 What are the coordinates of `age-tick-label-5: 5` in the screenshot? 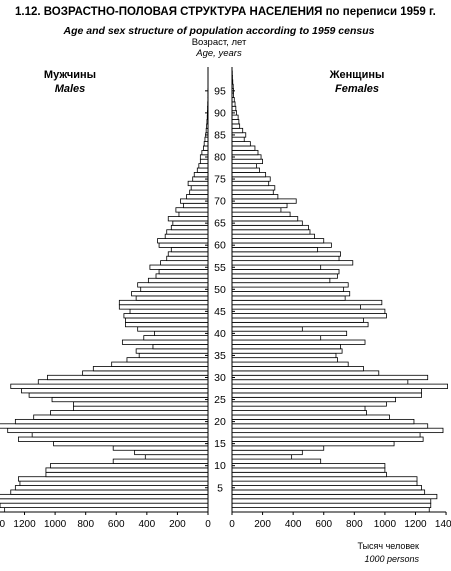 It's located at (220, 488).